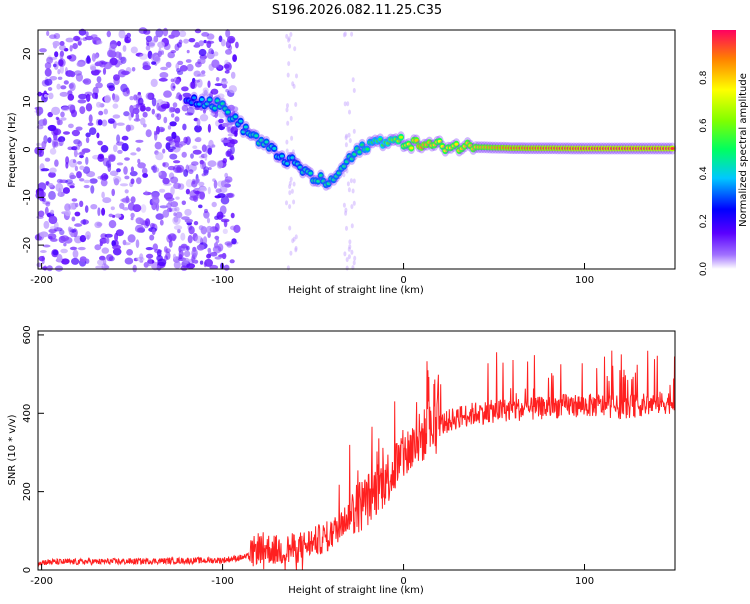 This screenshot has height=604, width=750. I want to click on x-tick-label: -200, so click(41, 581).